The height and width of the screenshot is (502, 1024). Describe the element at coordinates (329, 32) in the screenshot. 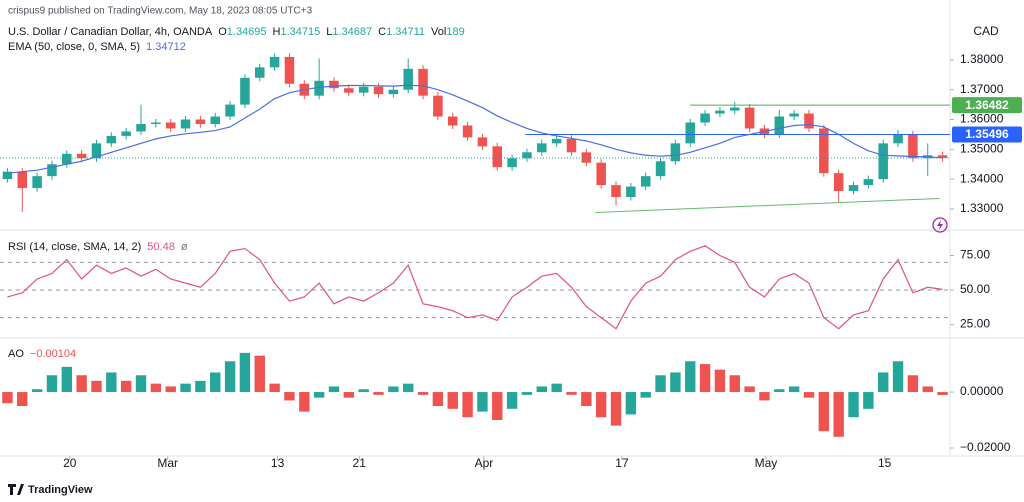

I see `legend-key: L` at that location.